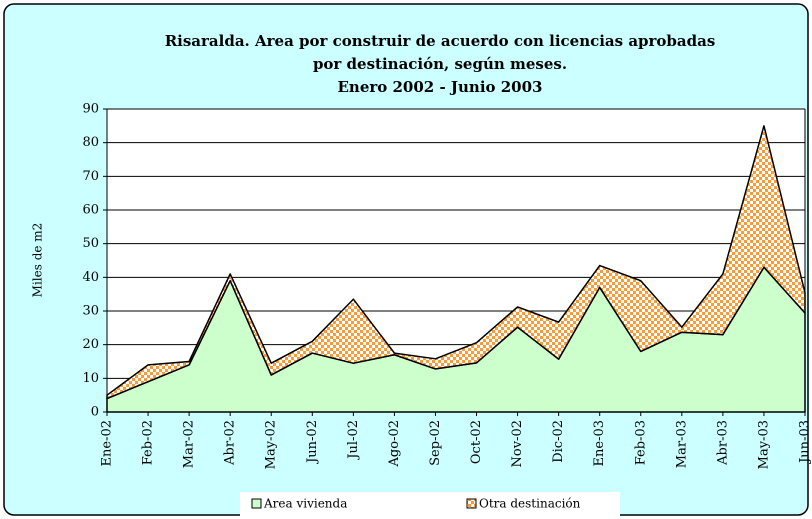 The height and width of the screenshot is (519, 812). Describe the element at coordinates (805, 442) in the screenshot. I see `x-tick-label: Jun-03` at that location.